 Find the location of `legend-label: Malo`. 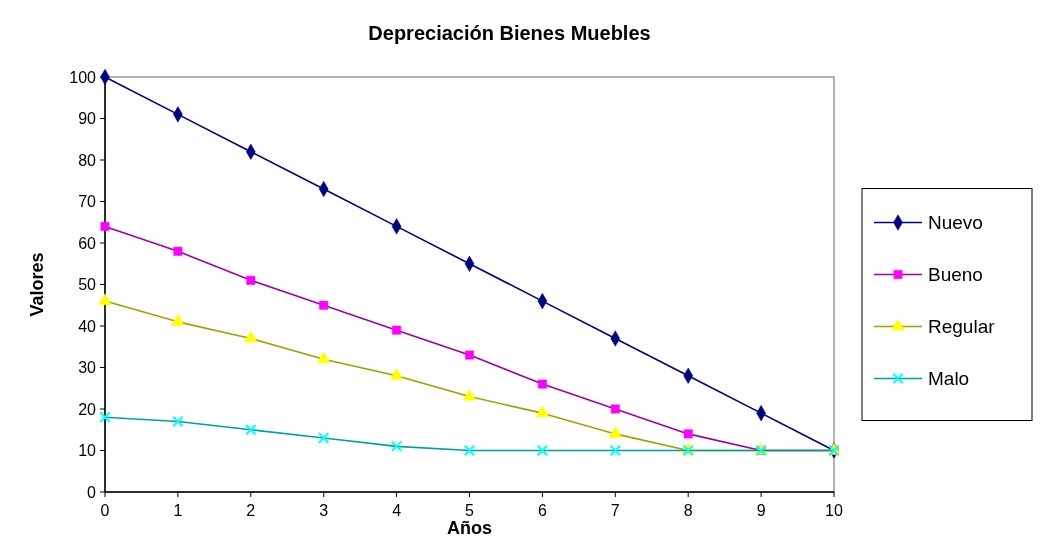

legend-label: Malo is located at coordinates (949, 379).